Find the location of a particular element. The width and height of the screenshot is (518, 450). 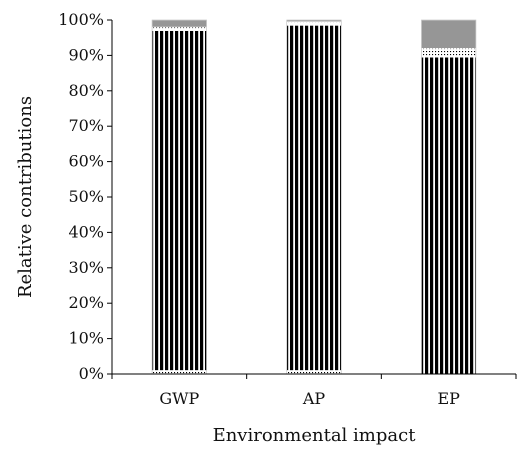

y-tick-label: 30% is located at coordinates (86, 267).